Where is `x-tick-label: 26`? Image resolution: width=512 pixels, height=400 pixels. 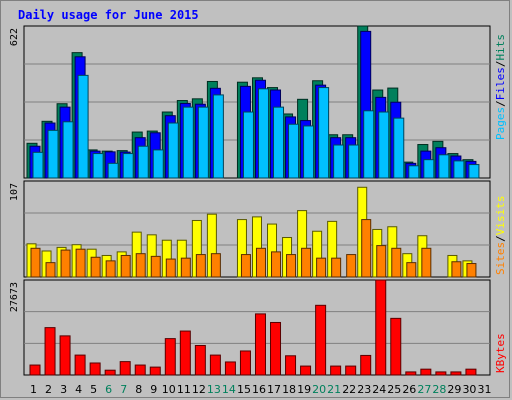
x-tick-label: 26 is located at coordinates (409, 389).